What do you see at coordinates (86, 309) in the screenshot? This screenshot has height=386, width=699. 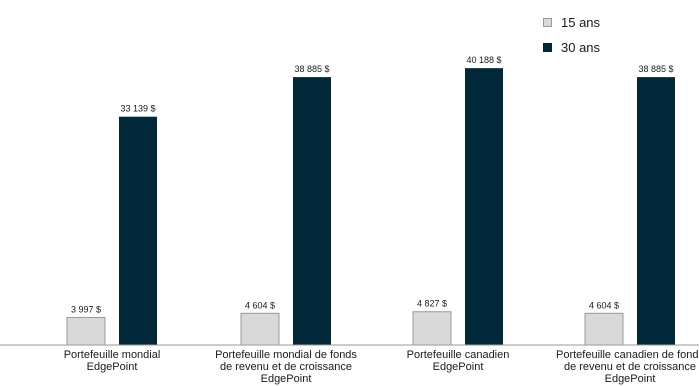 I see `value-label-15-ans-1: 3 997 $` at bounding box center [86, 309].